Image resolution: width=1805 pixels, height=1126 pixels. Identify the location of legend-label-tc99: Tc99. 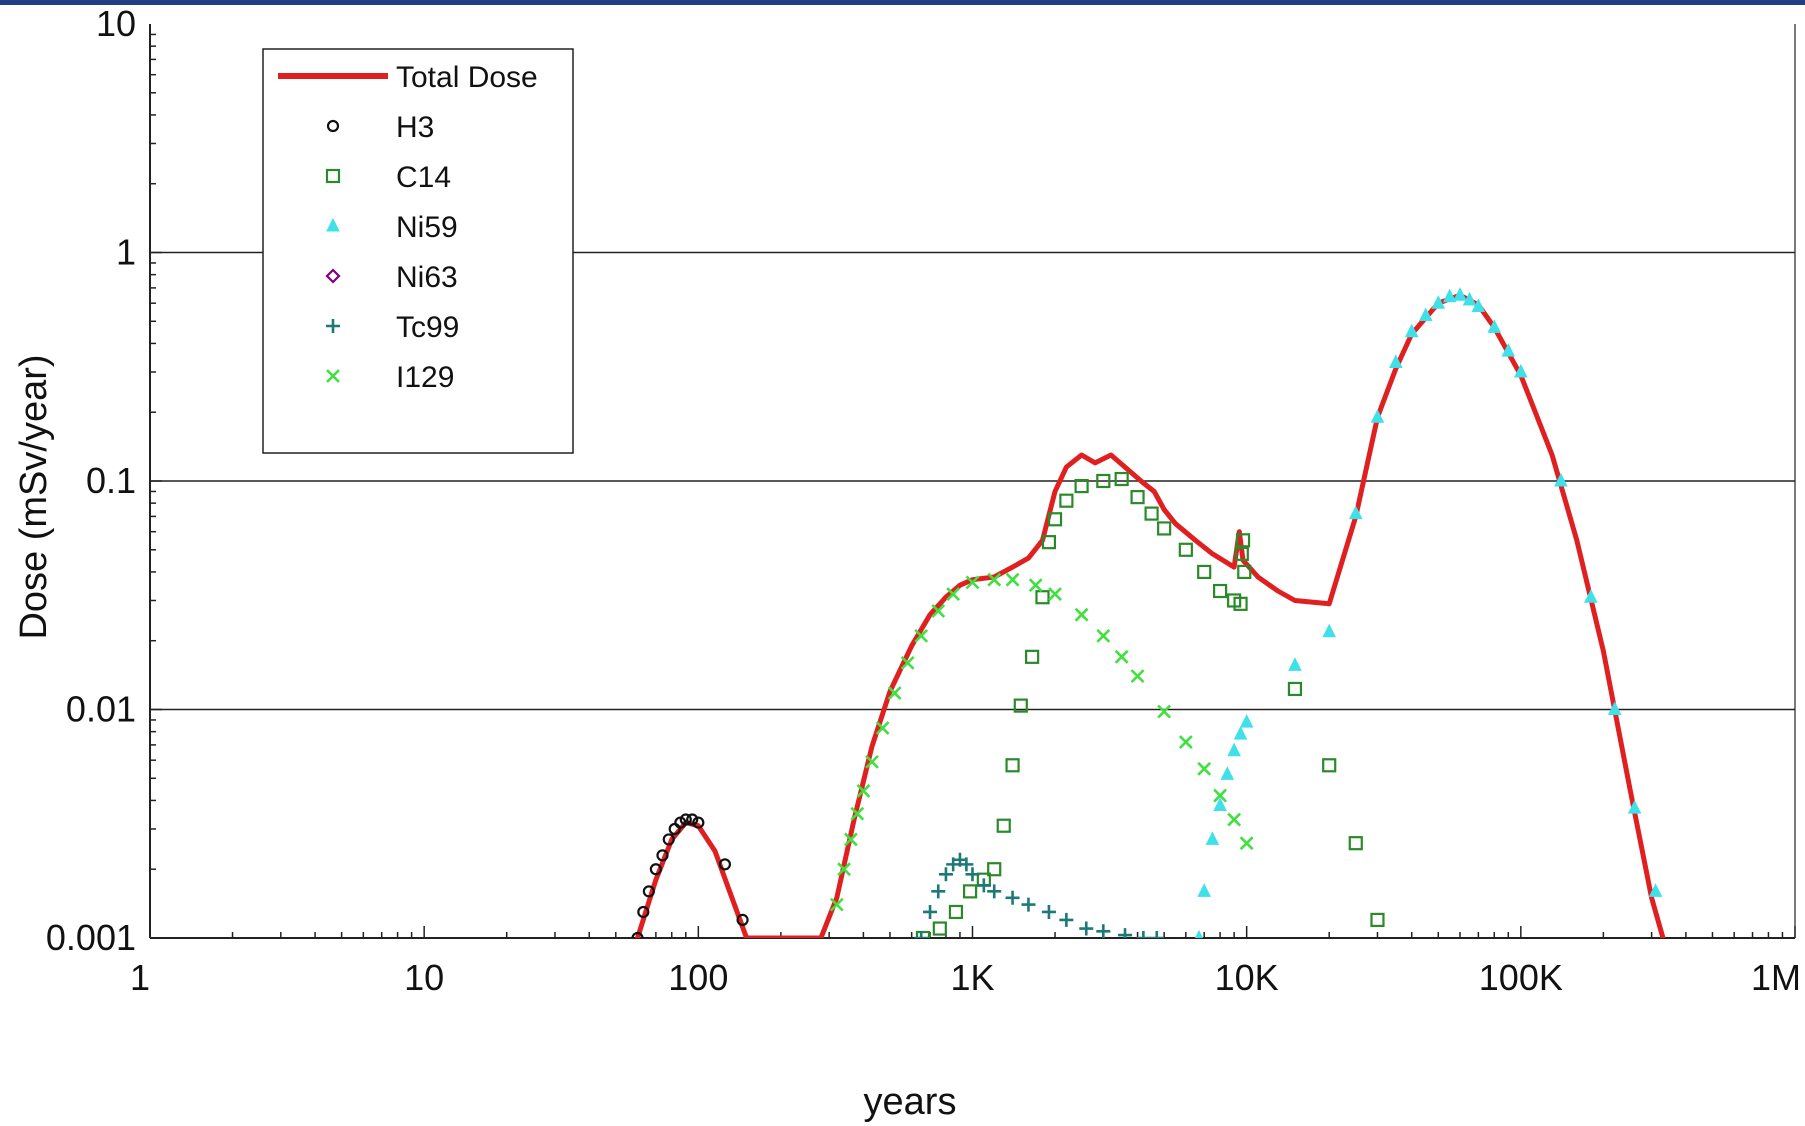
(427, 327).